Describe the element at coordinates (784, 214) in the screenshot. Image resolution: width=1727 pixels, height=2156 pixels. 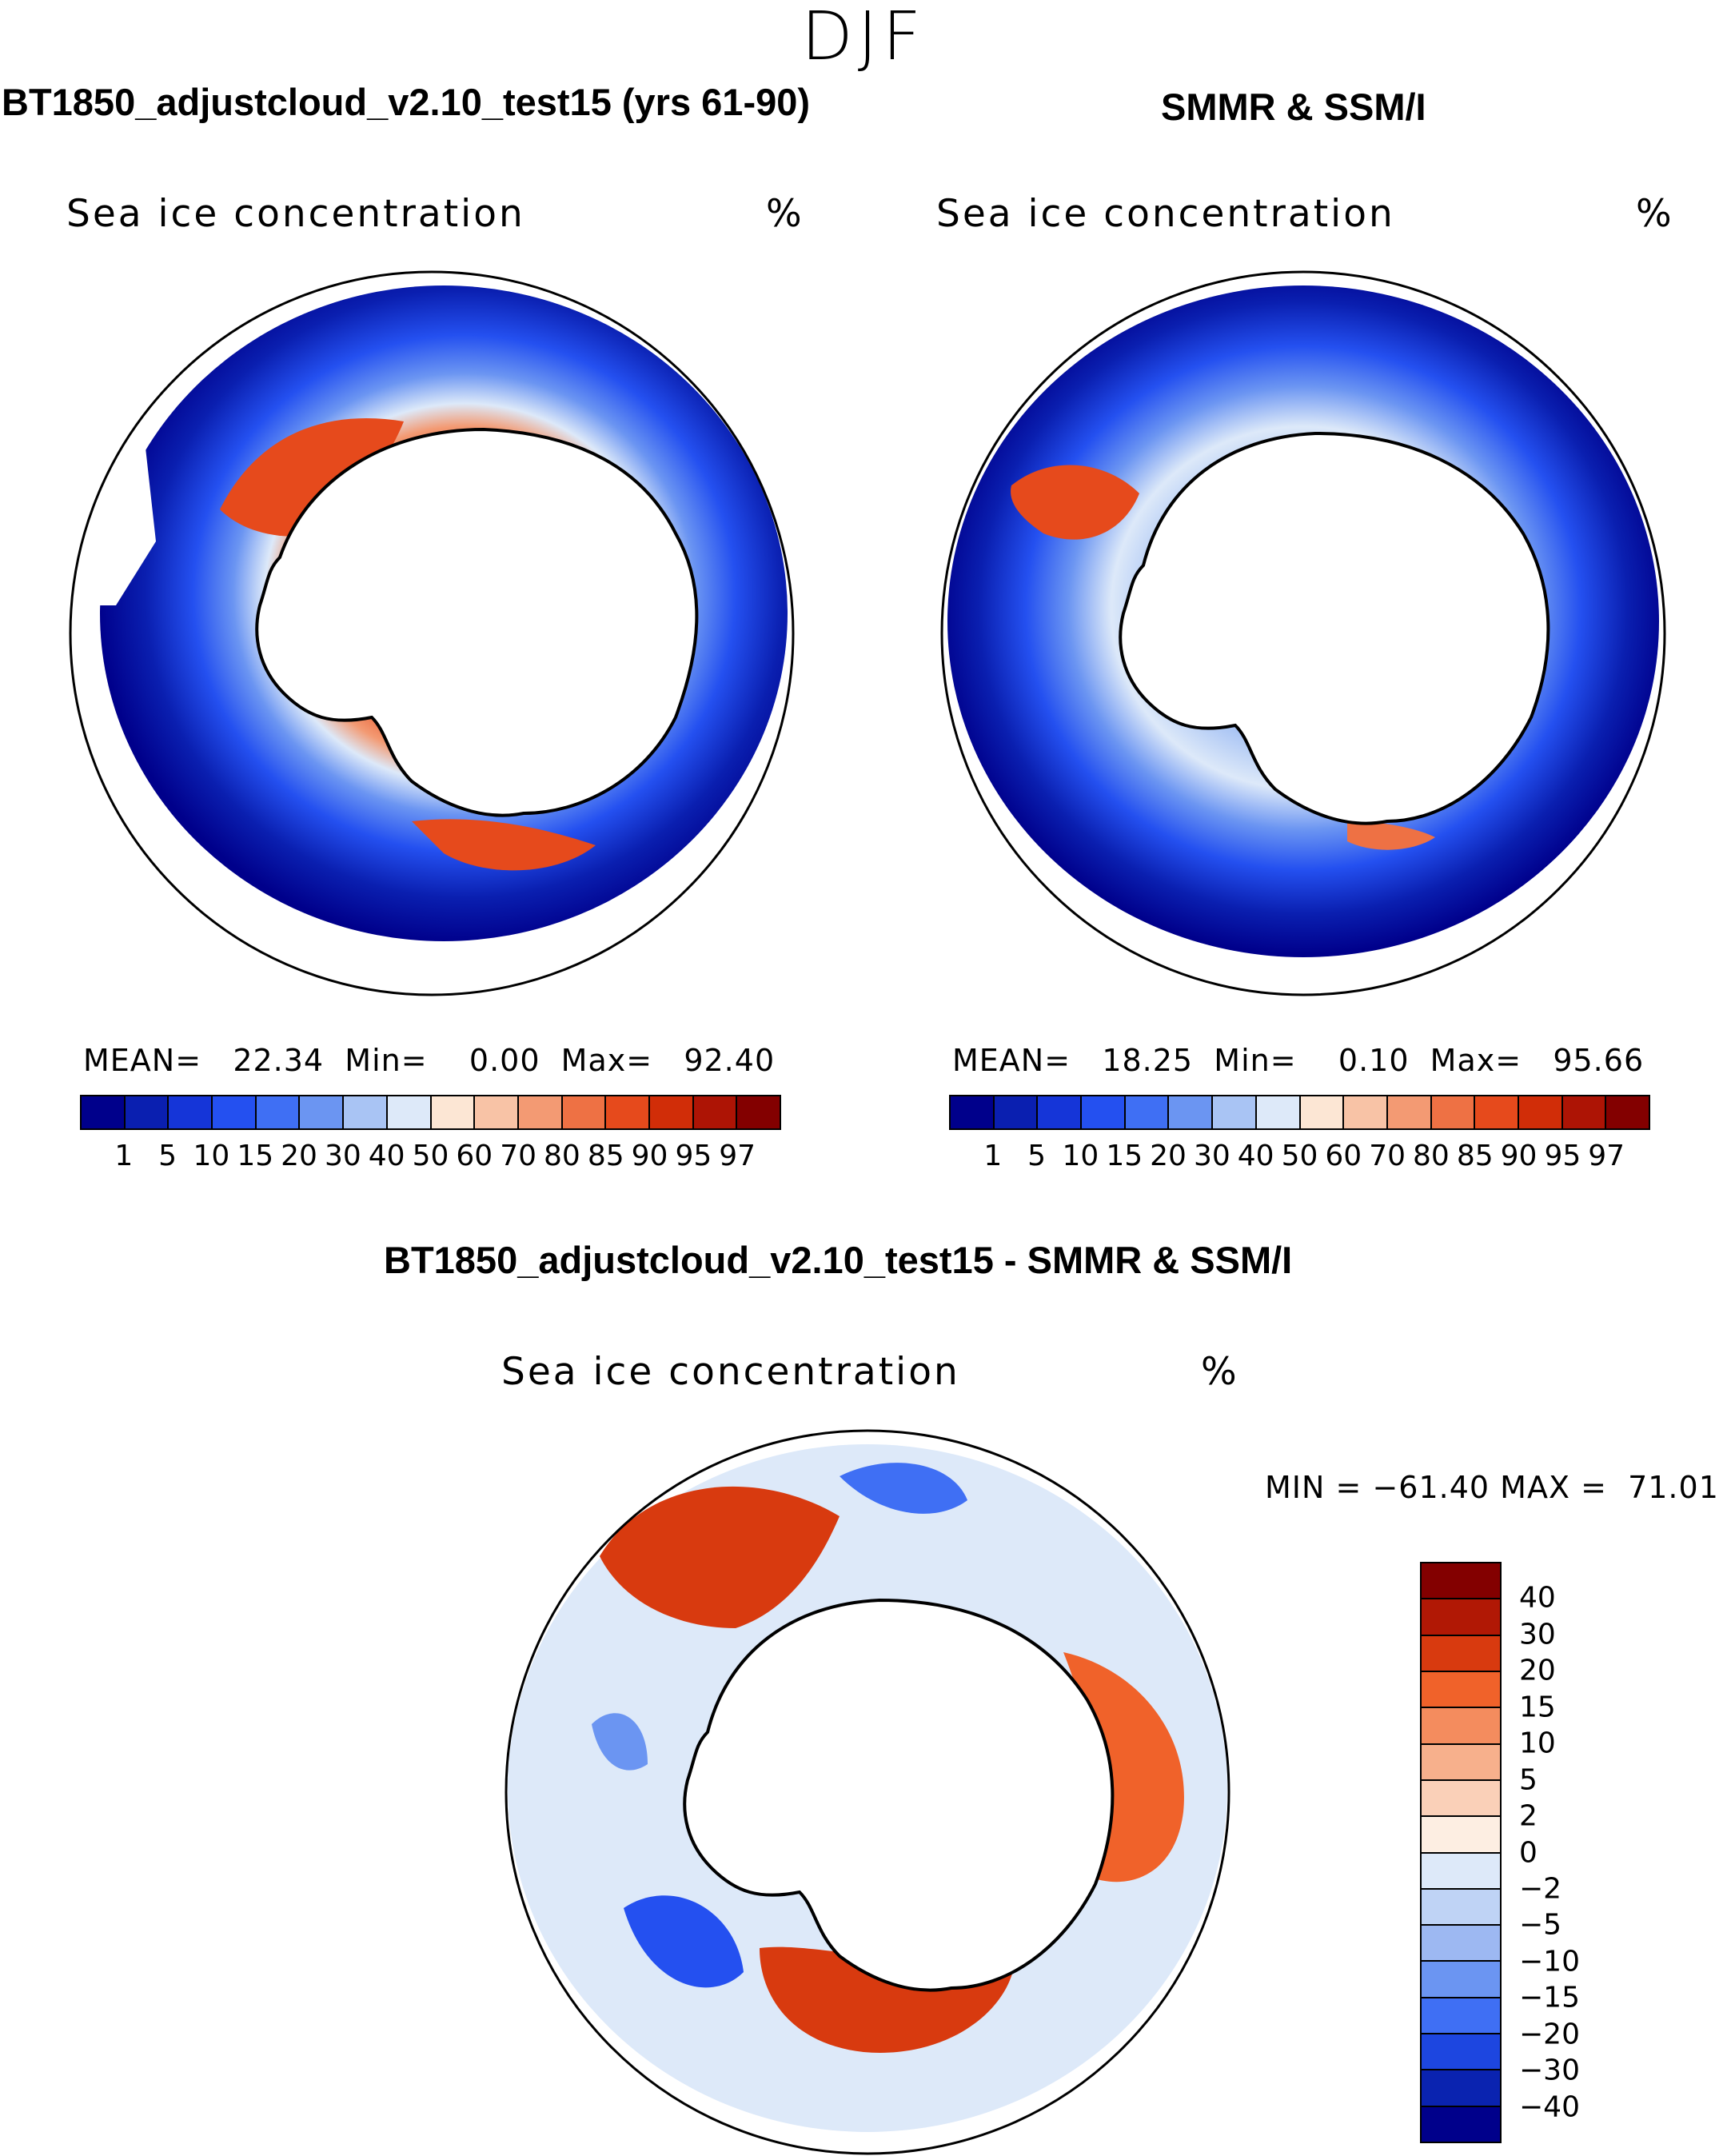
I see `model-unit: %` at that location.